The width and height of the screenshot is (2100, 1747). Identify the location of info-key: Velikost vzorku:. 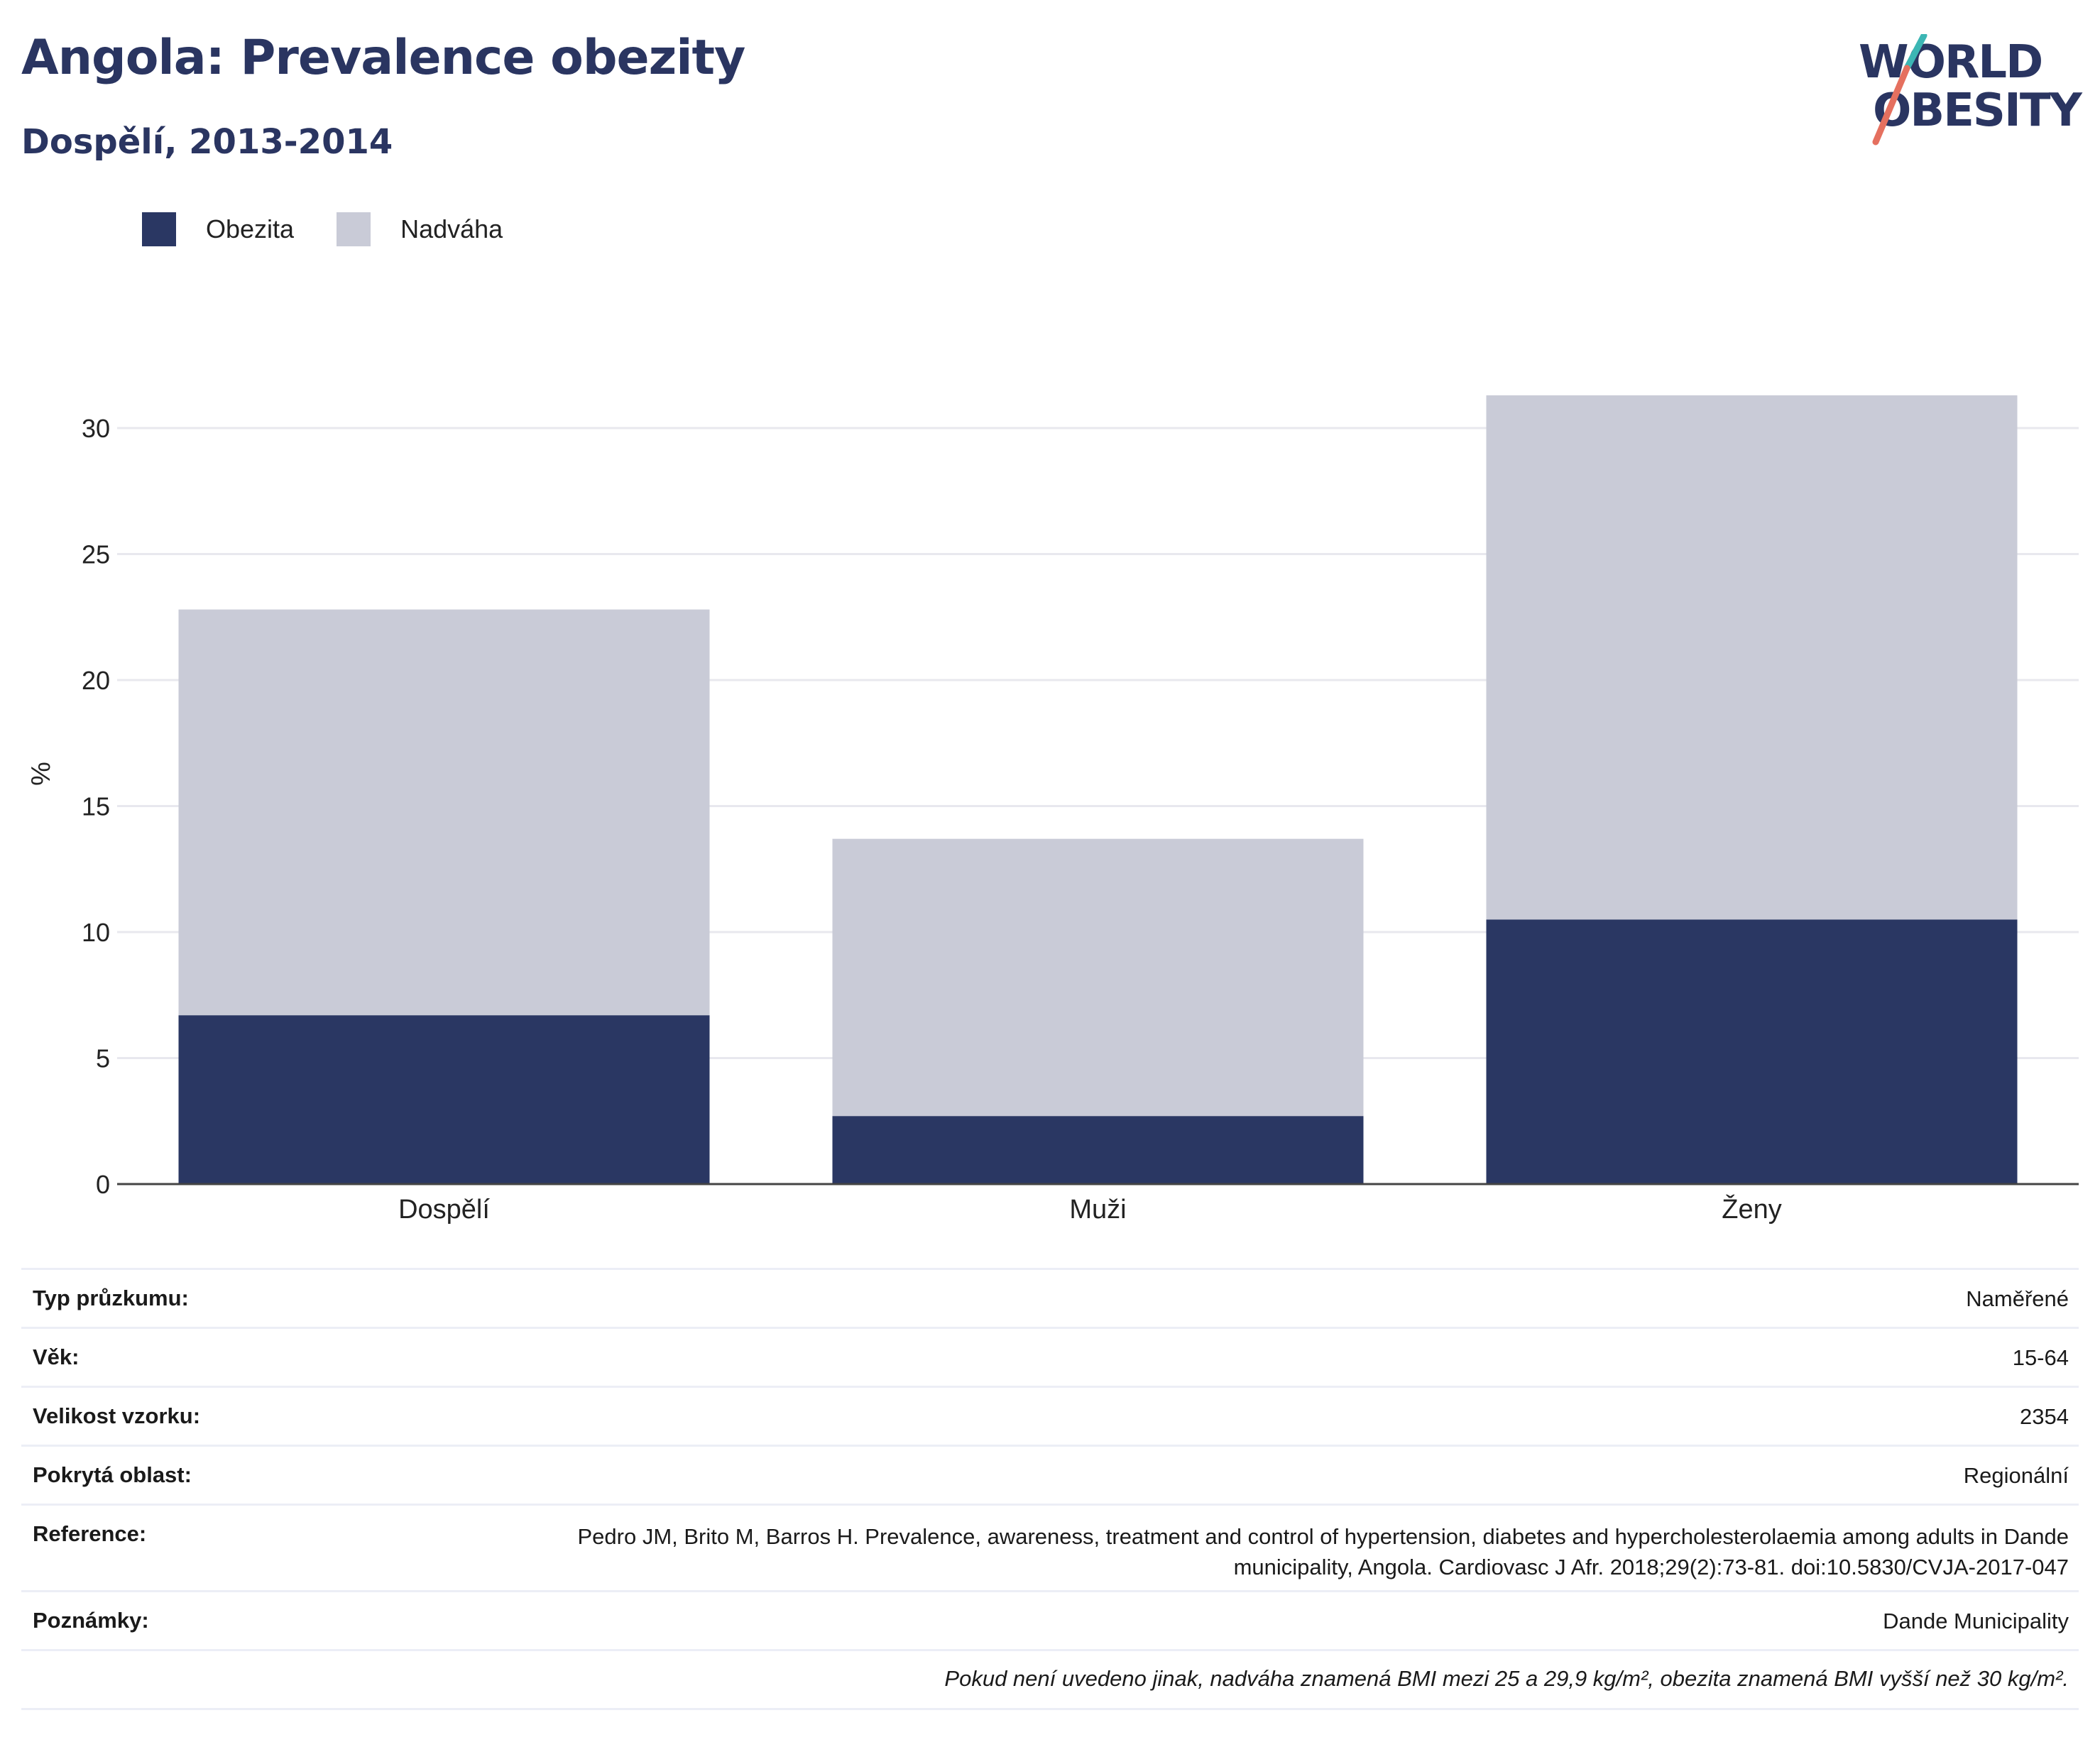
(117, 1415).